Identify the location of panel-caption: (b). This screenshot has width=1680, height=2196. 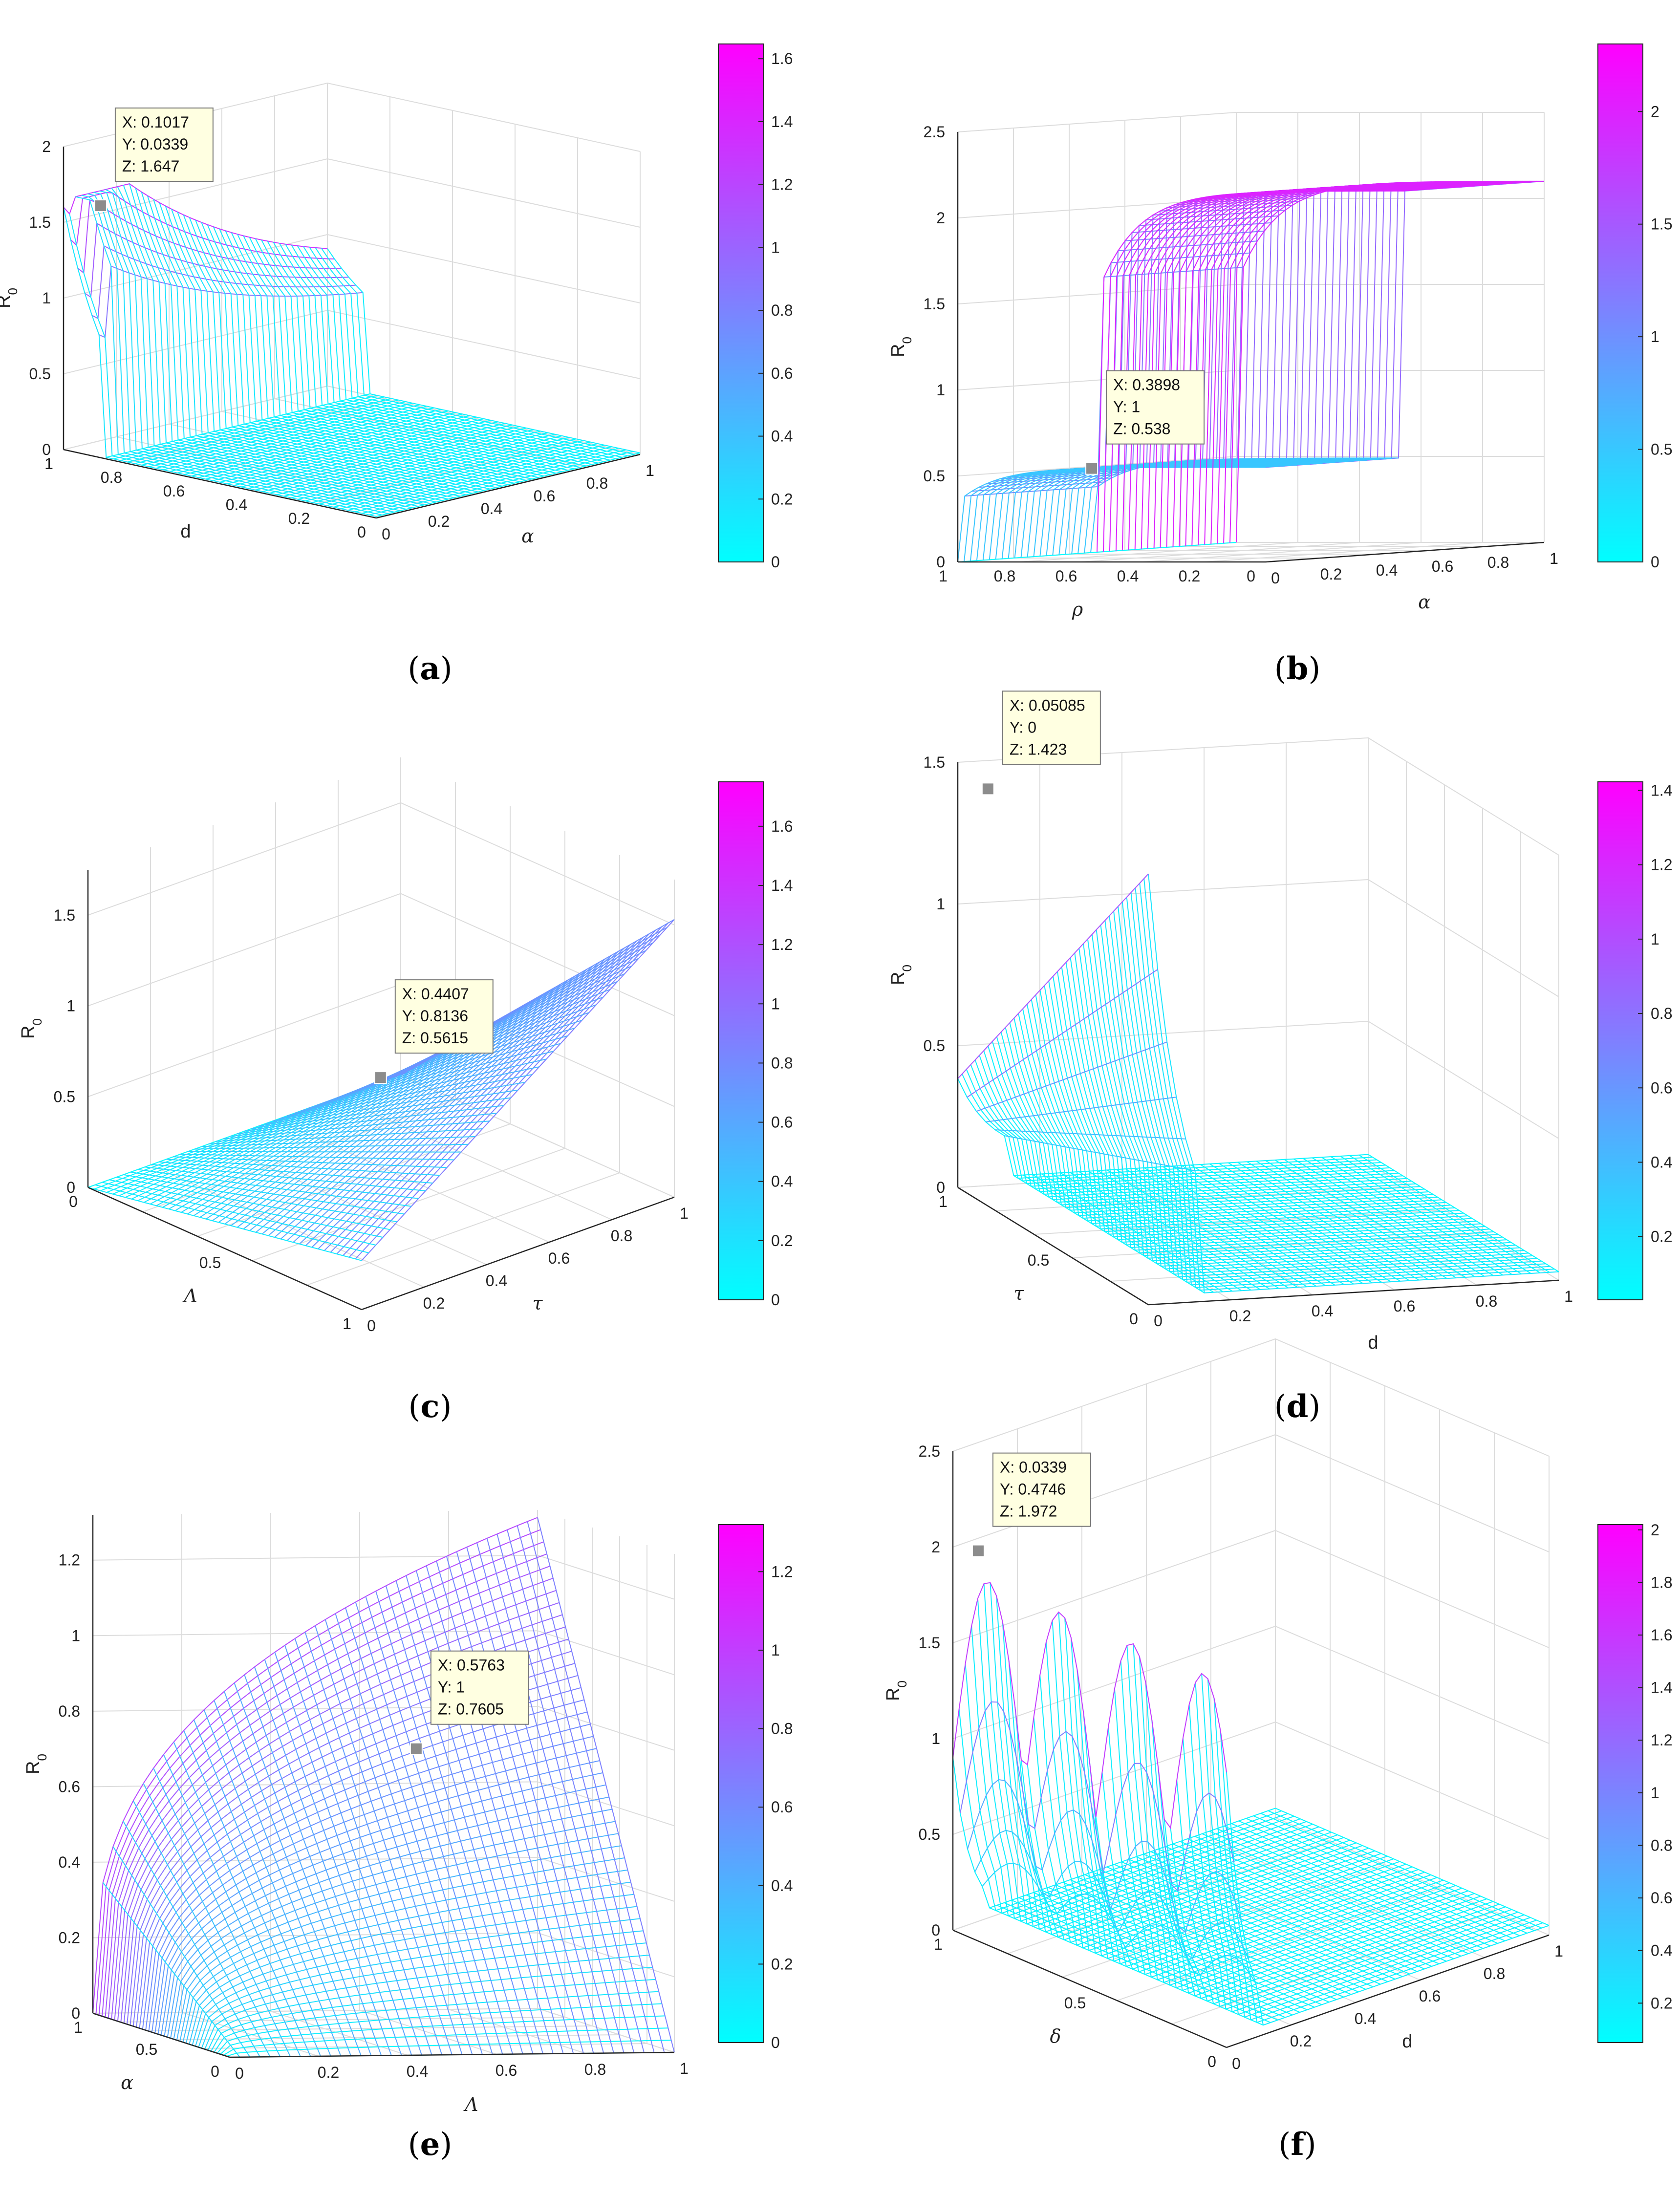
(1297, 668).